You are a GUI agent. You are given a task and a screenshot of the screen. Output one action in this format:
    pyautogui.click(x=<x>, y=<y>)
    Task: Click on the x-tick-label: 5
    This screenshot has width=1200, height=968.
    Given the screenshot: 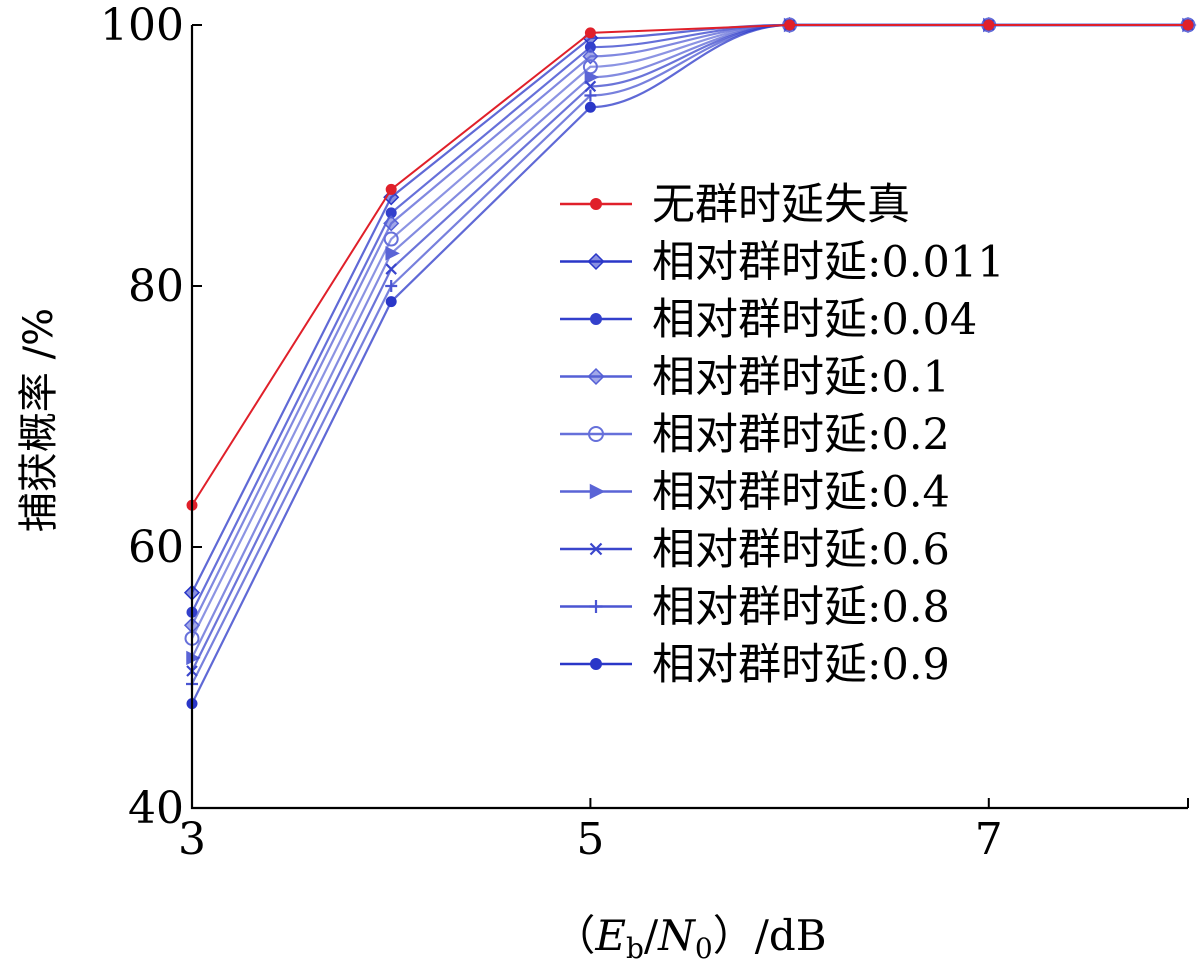 What is the action you would take?
    pyautogui.click(x=590, y=839)
    